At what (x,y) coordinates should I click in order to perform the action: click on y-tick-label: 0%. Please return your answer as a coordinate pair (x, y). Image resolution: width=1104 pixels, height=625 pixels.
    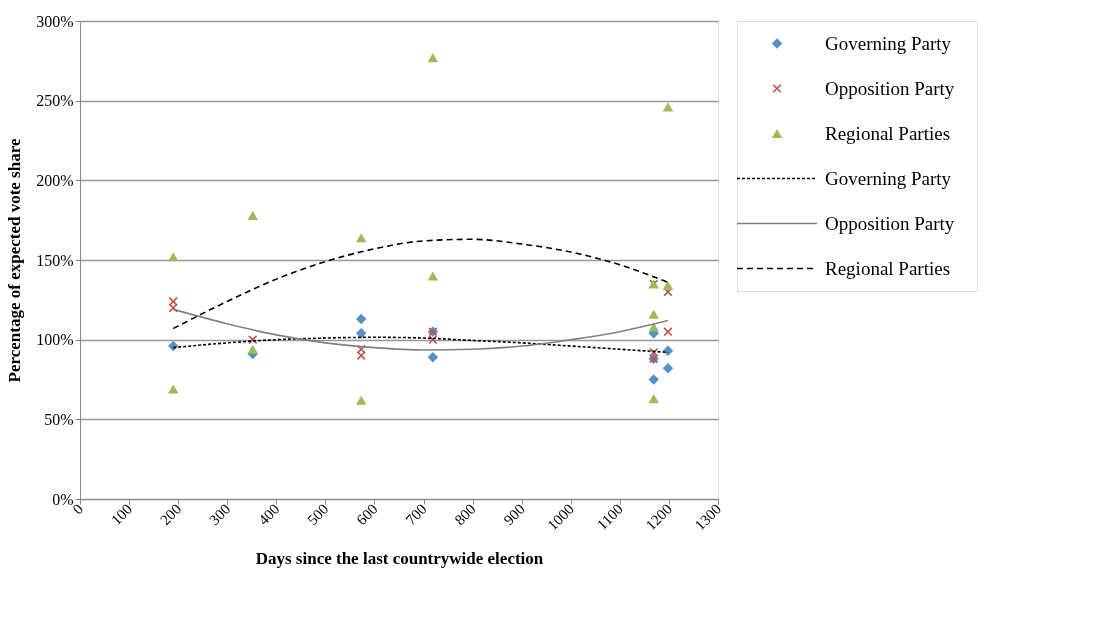
    Looking at the image, I should click on (63, 499).